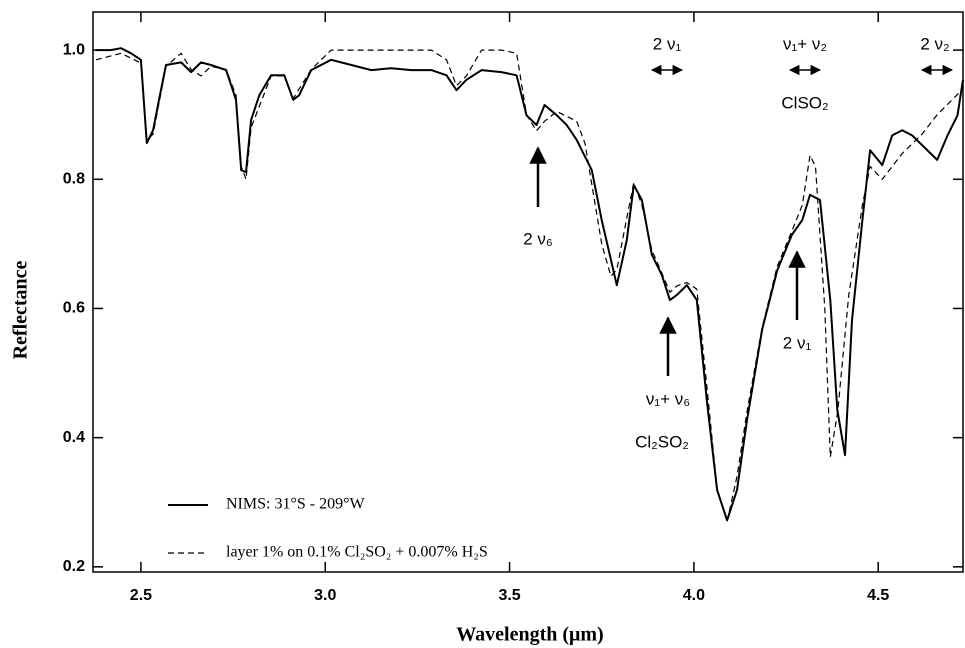  I want to click on x-tick-label: 4.5, so click(878, 595).